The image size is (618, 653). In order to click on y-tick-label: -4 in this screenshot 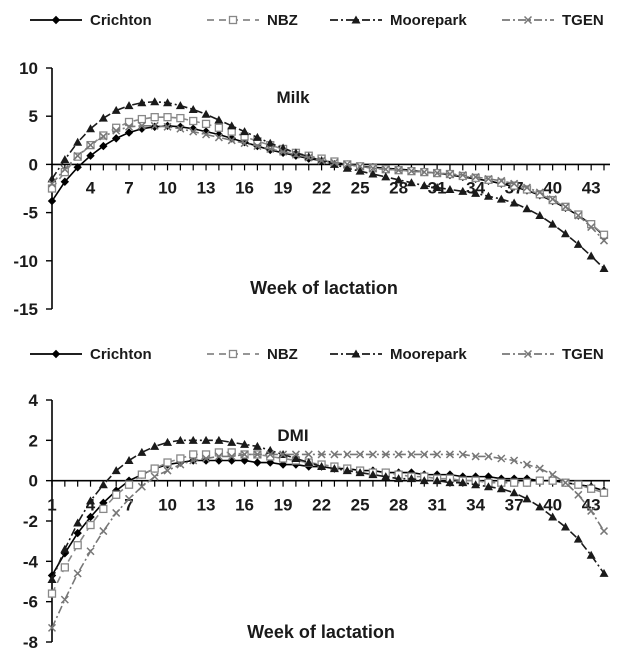, I will do `click(31, 561)`.